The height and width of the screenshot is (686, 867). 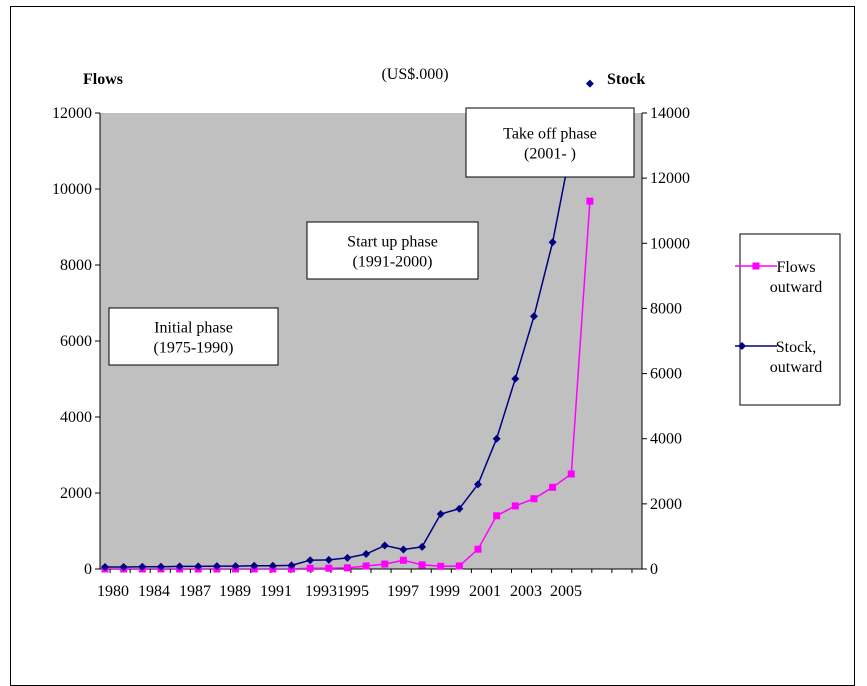 I want to click on left-tick-label: 8000, so click(x=76, y=265).